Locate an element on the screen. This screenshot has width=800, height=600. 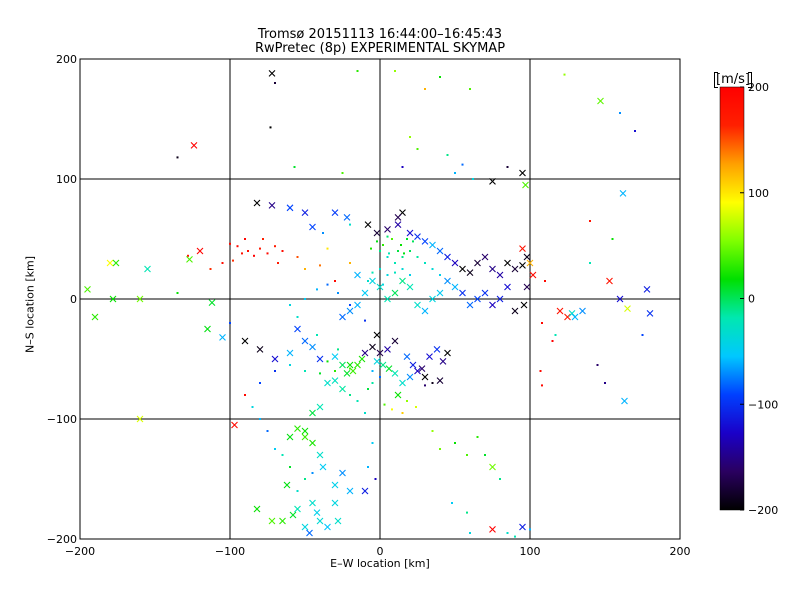
colorbar-unit-label: [m/s] is located at coordinates (733, 80).